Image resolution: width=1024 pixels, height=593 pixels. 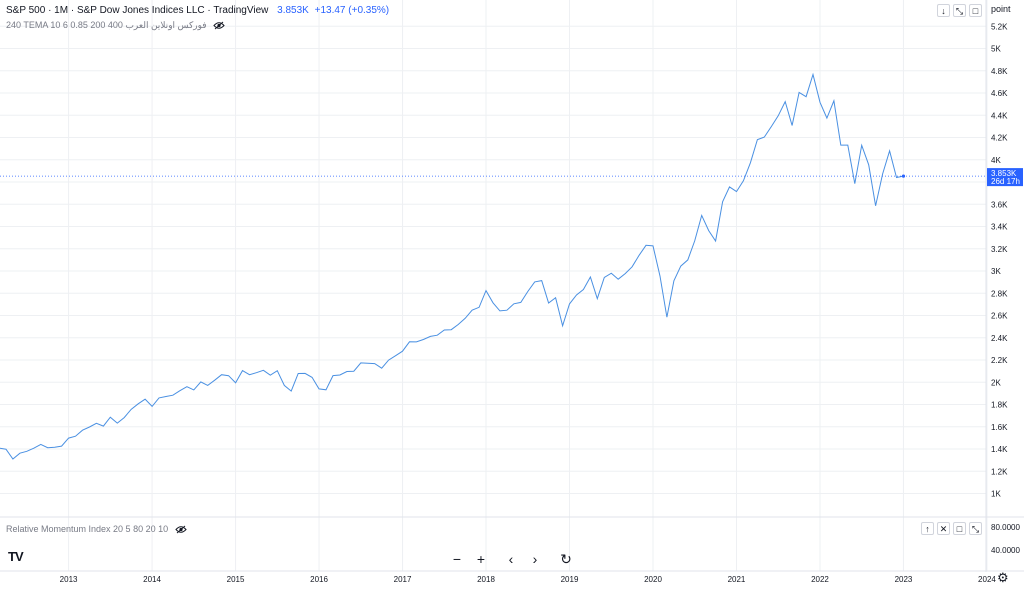 I want to click on x-tick-label: 2017, so click(x=403, y=579).